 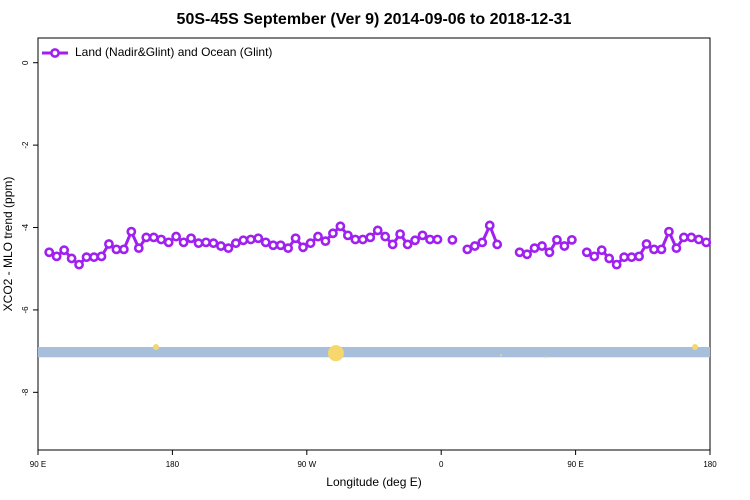 What do you see at coordinates (55, 53) in the screenshot?
I see `legend-marker` at bounding box center [55, 53].